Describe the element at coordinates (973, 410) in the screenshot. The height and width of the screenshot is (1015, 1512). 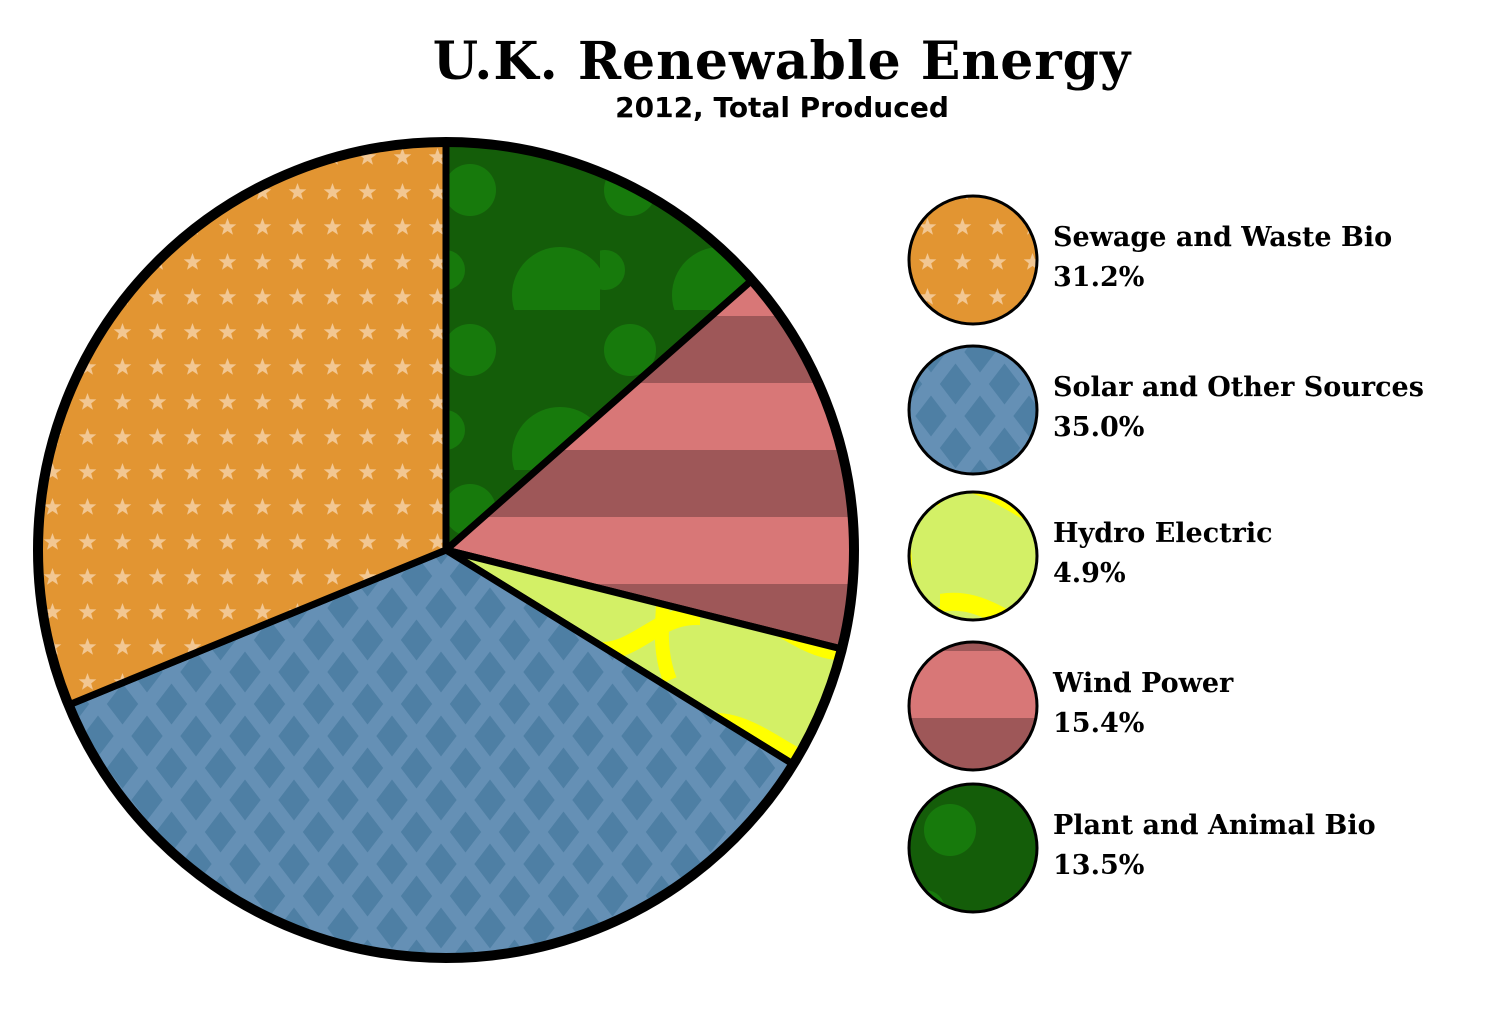
I see `legend-swatch-solar-and-other-sources` at that location.